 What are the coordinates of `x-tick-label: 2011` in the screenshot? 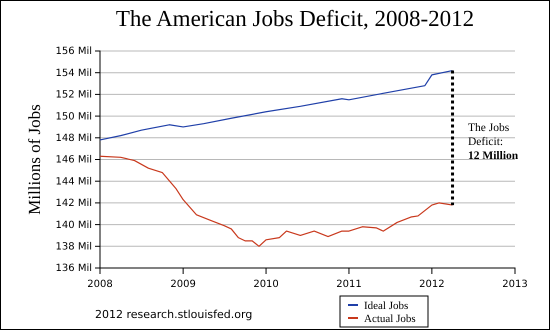 It's located at (349, 284).